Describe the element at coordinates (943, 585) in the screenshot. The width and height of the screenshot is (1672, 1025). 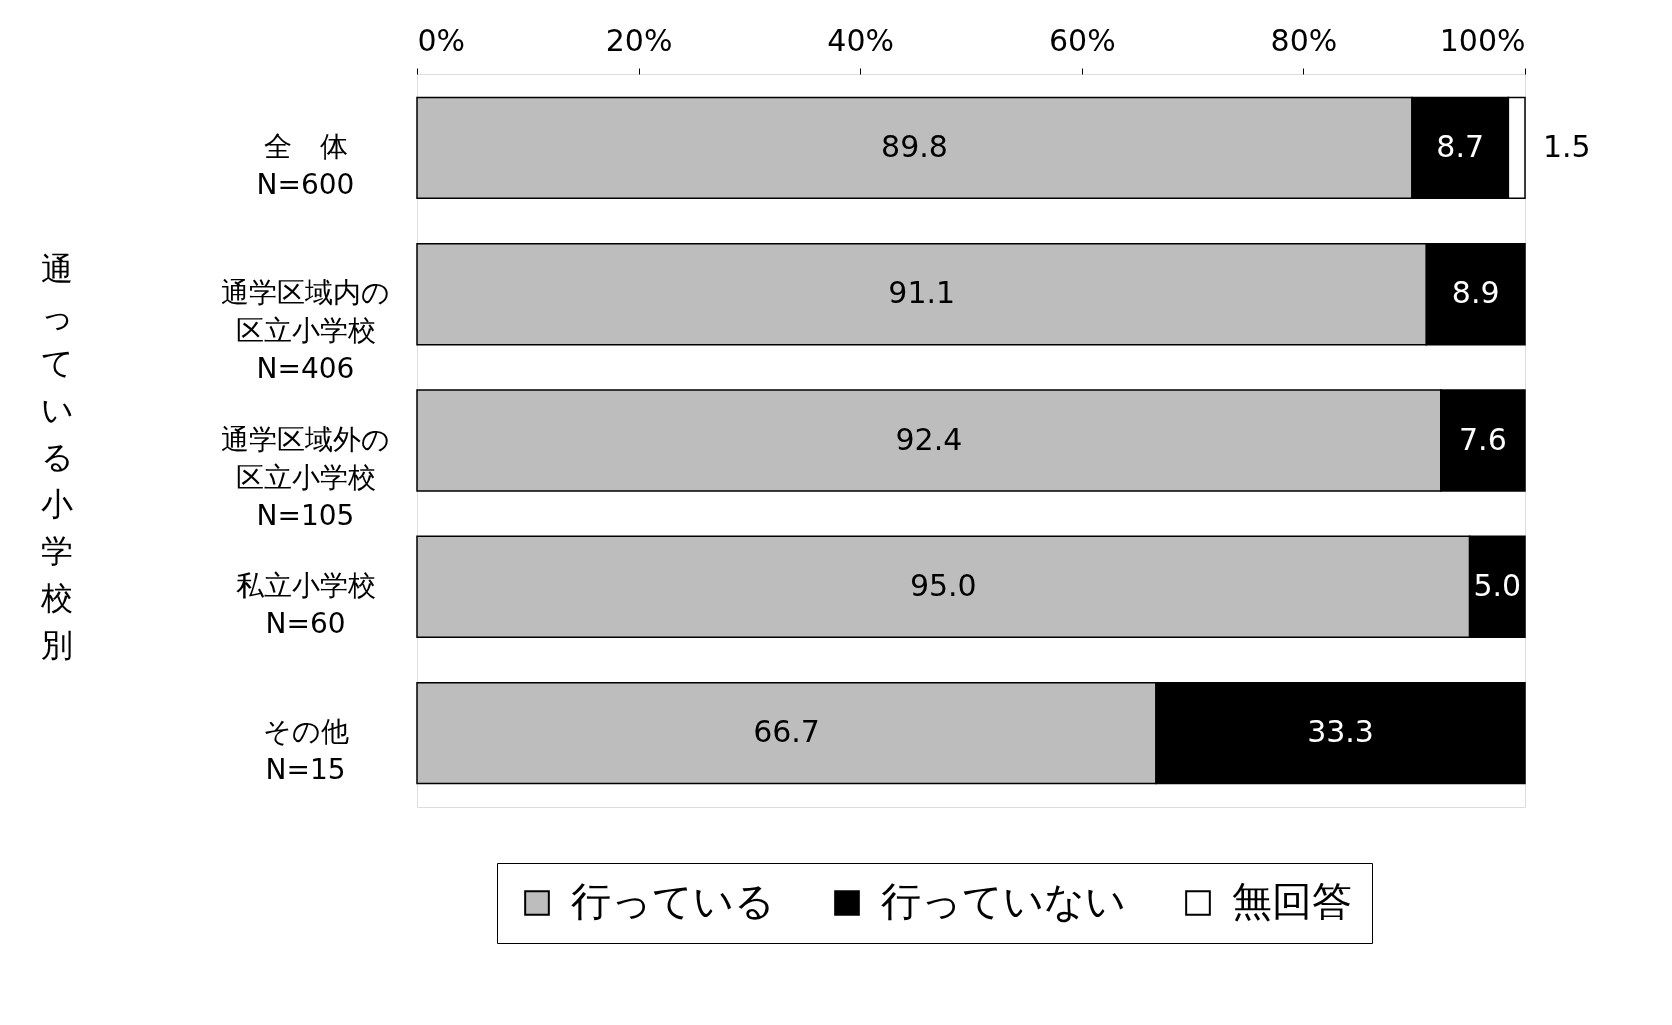
I see `data-label: 95.0` at that location.